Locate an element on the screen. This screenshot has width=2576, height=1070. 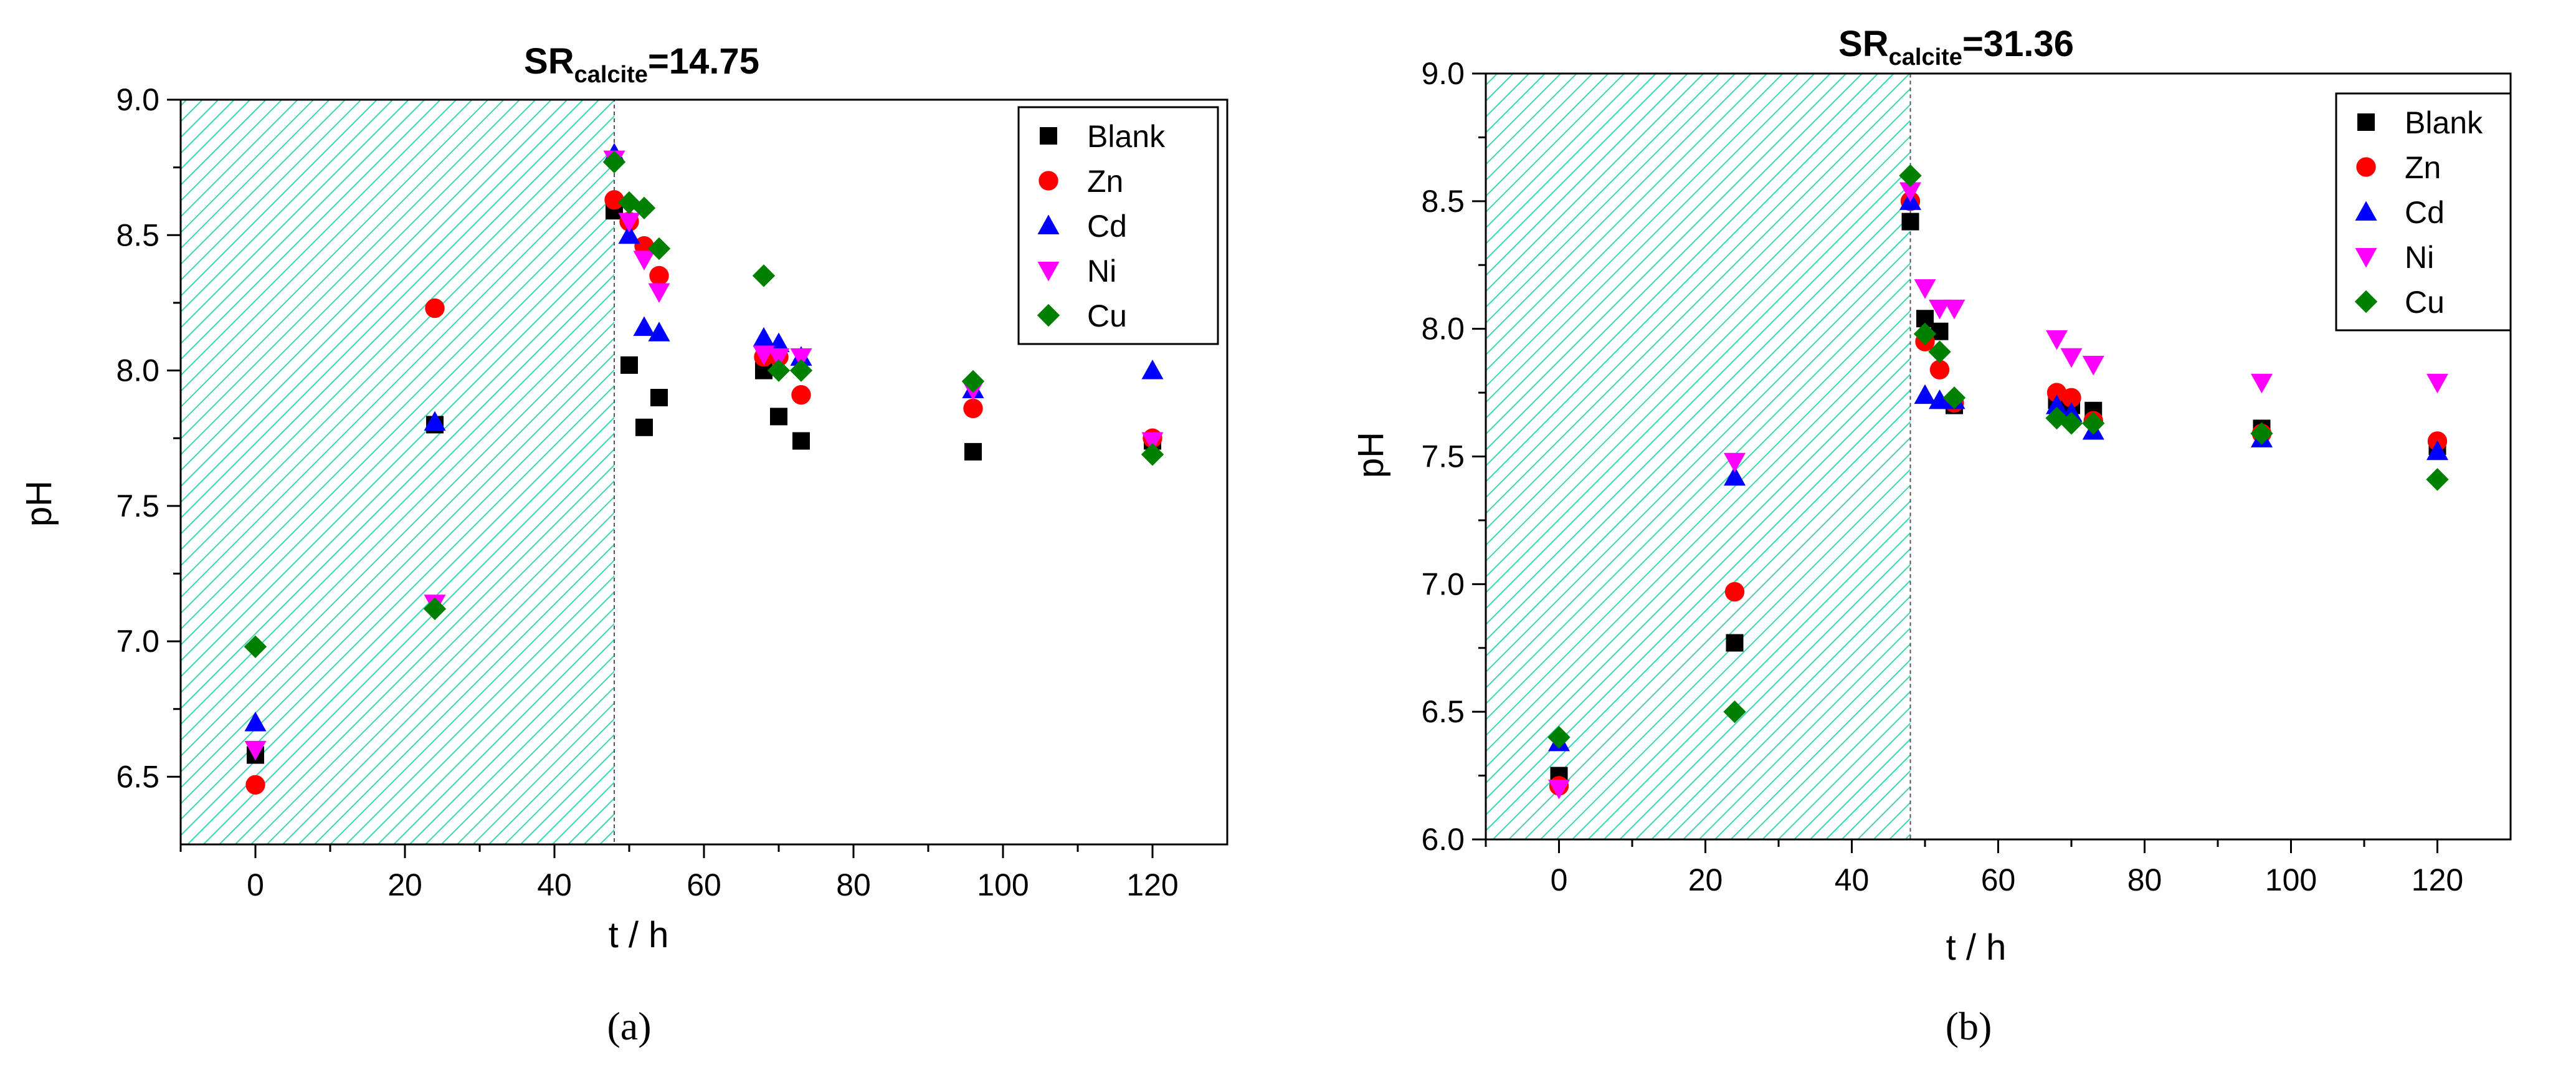
legend-label-zn: Zn is located at coordinates (1105, 181).